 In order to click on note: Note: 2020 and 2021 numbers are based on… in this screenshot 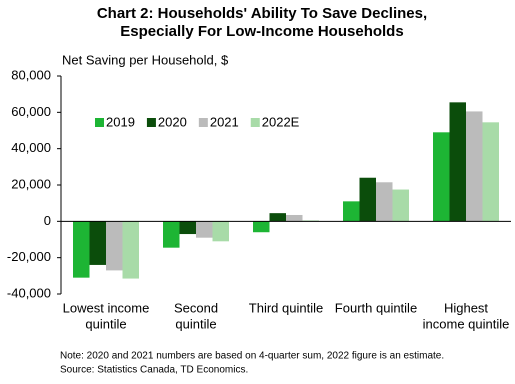, I will do `click(252, 356)`.